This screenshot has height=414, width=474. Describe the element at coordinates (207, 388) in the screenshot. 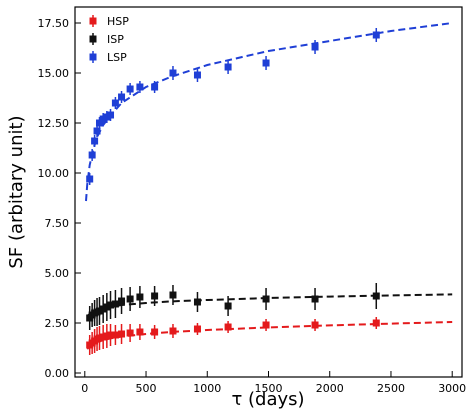

I see `x-tick-label: 1000` at that location.